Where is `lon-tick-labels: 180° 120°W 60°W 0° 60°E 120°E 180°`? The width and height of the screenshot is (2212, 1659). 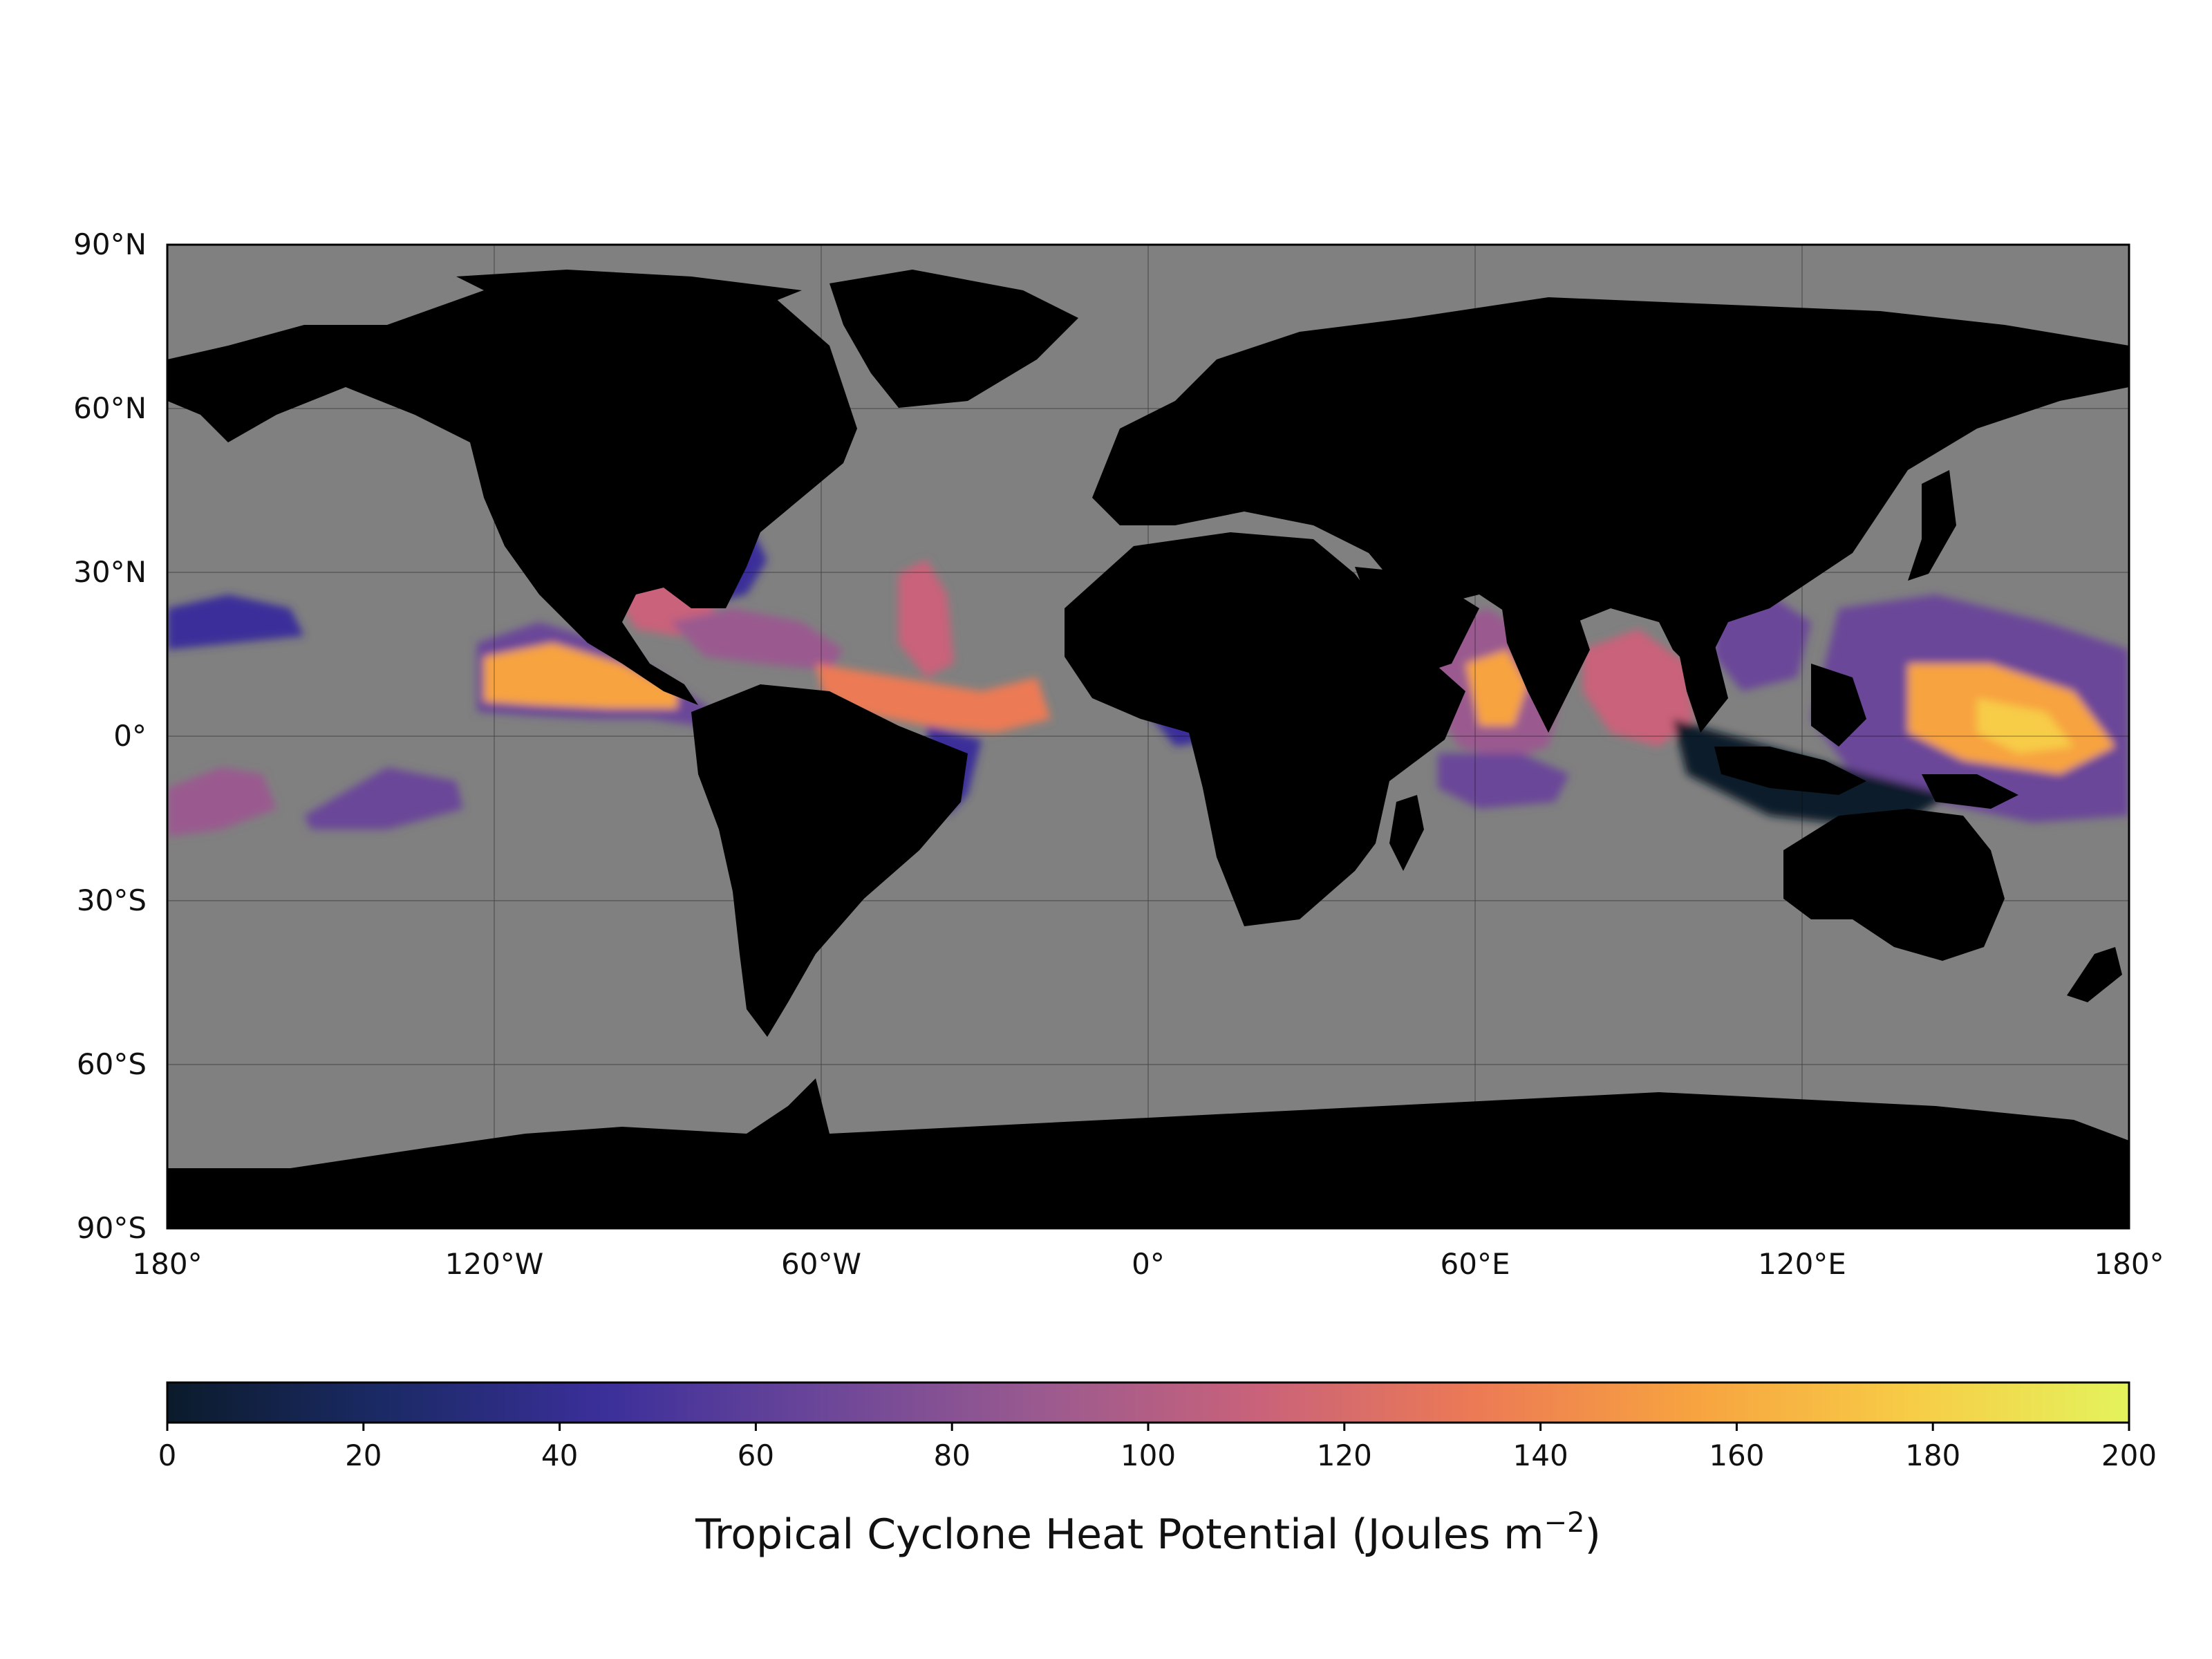 lon-tick-labels: 180° 120°W 60°W 0° 60°E 120°E 180° is located at coordinates (1148, 1264).